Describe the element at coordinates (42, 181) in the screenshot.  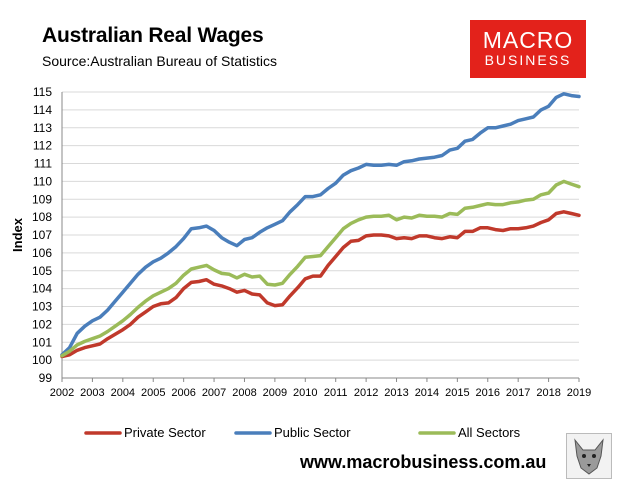
I see `y-tick-label: 110` at that location.